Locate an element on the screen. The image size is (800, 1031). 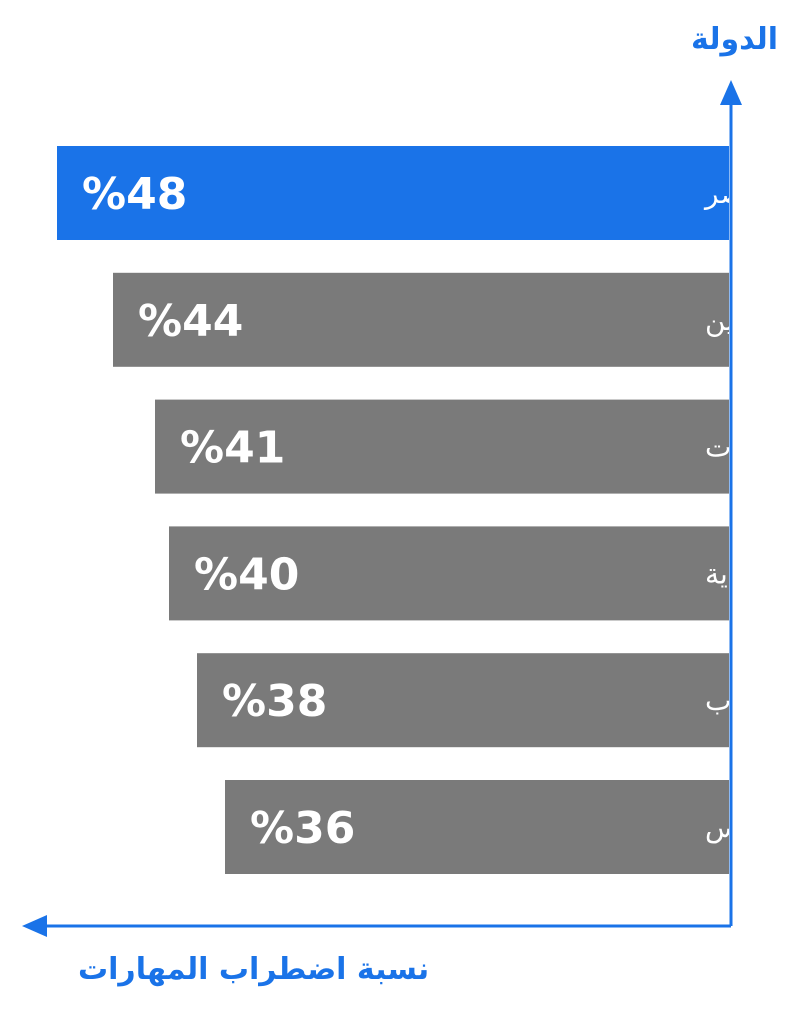
y-axis-title: الدولة is located at coordinates (734, 39).